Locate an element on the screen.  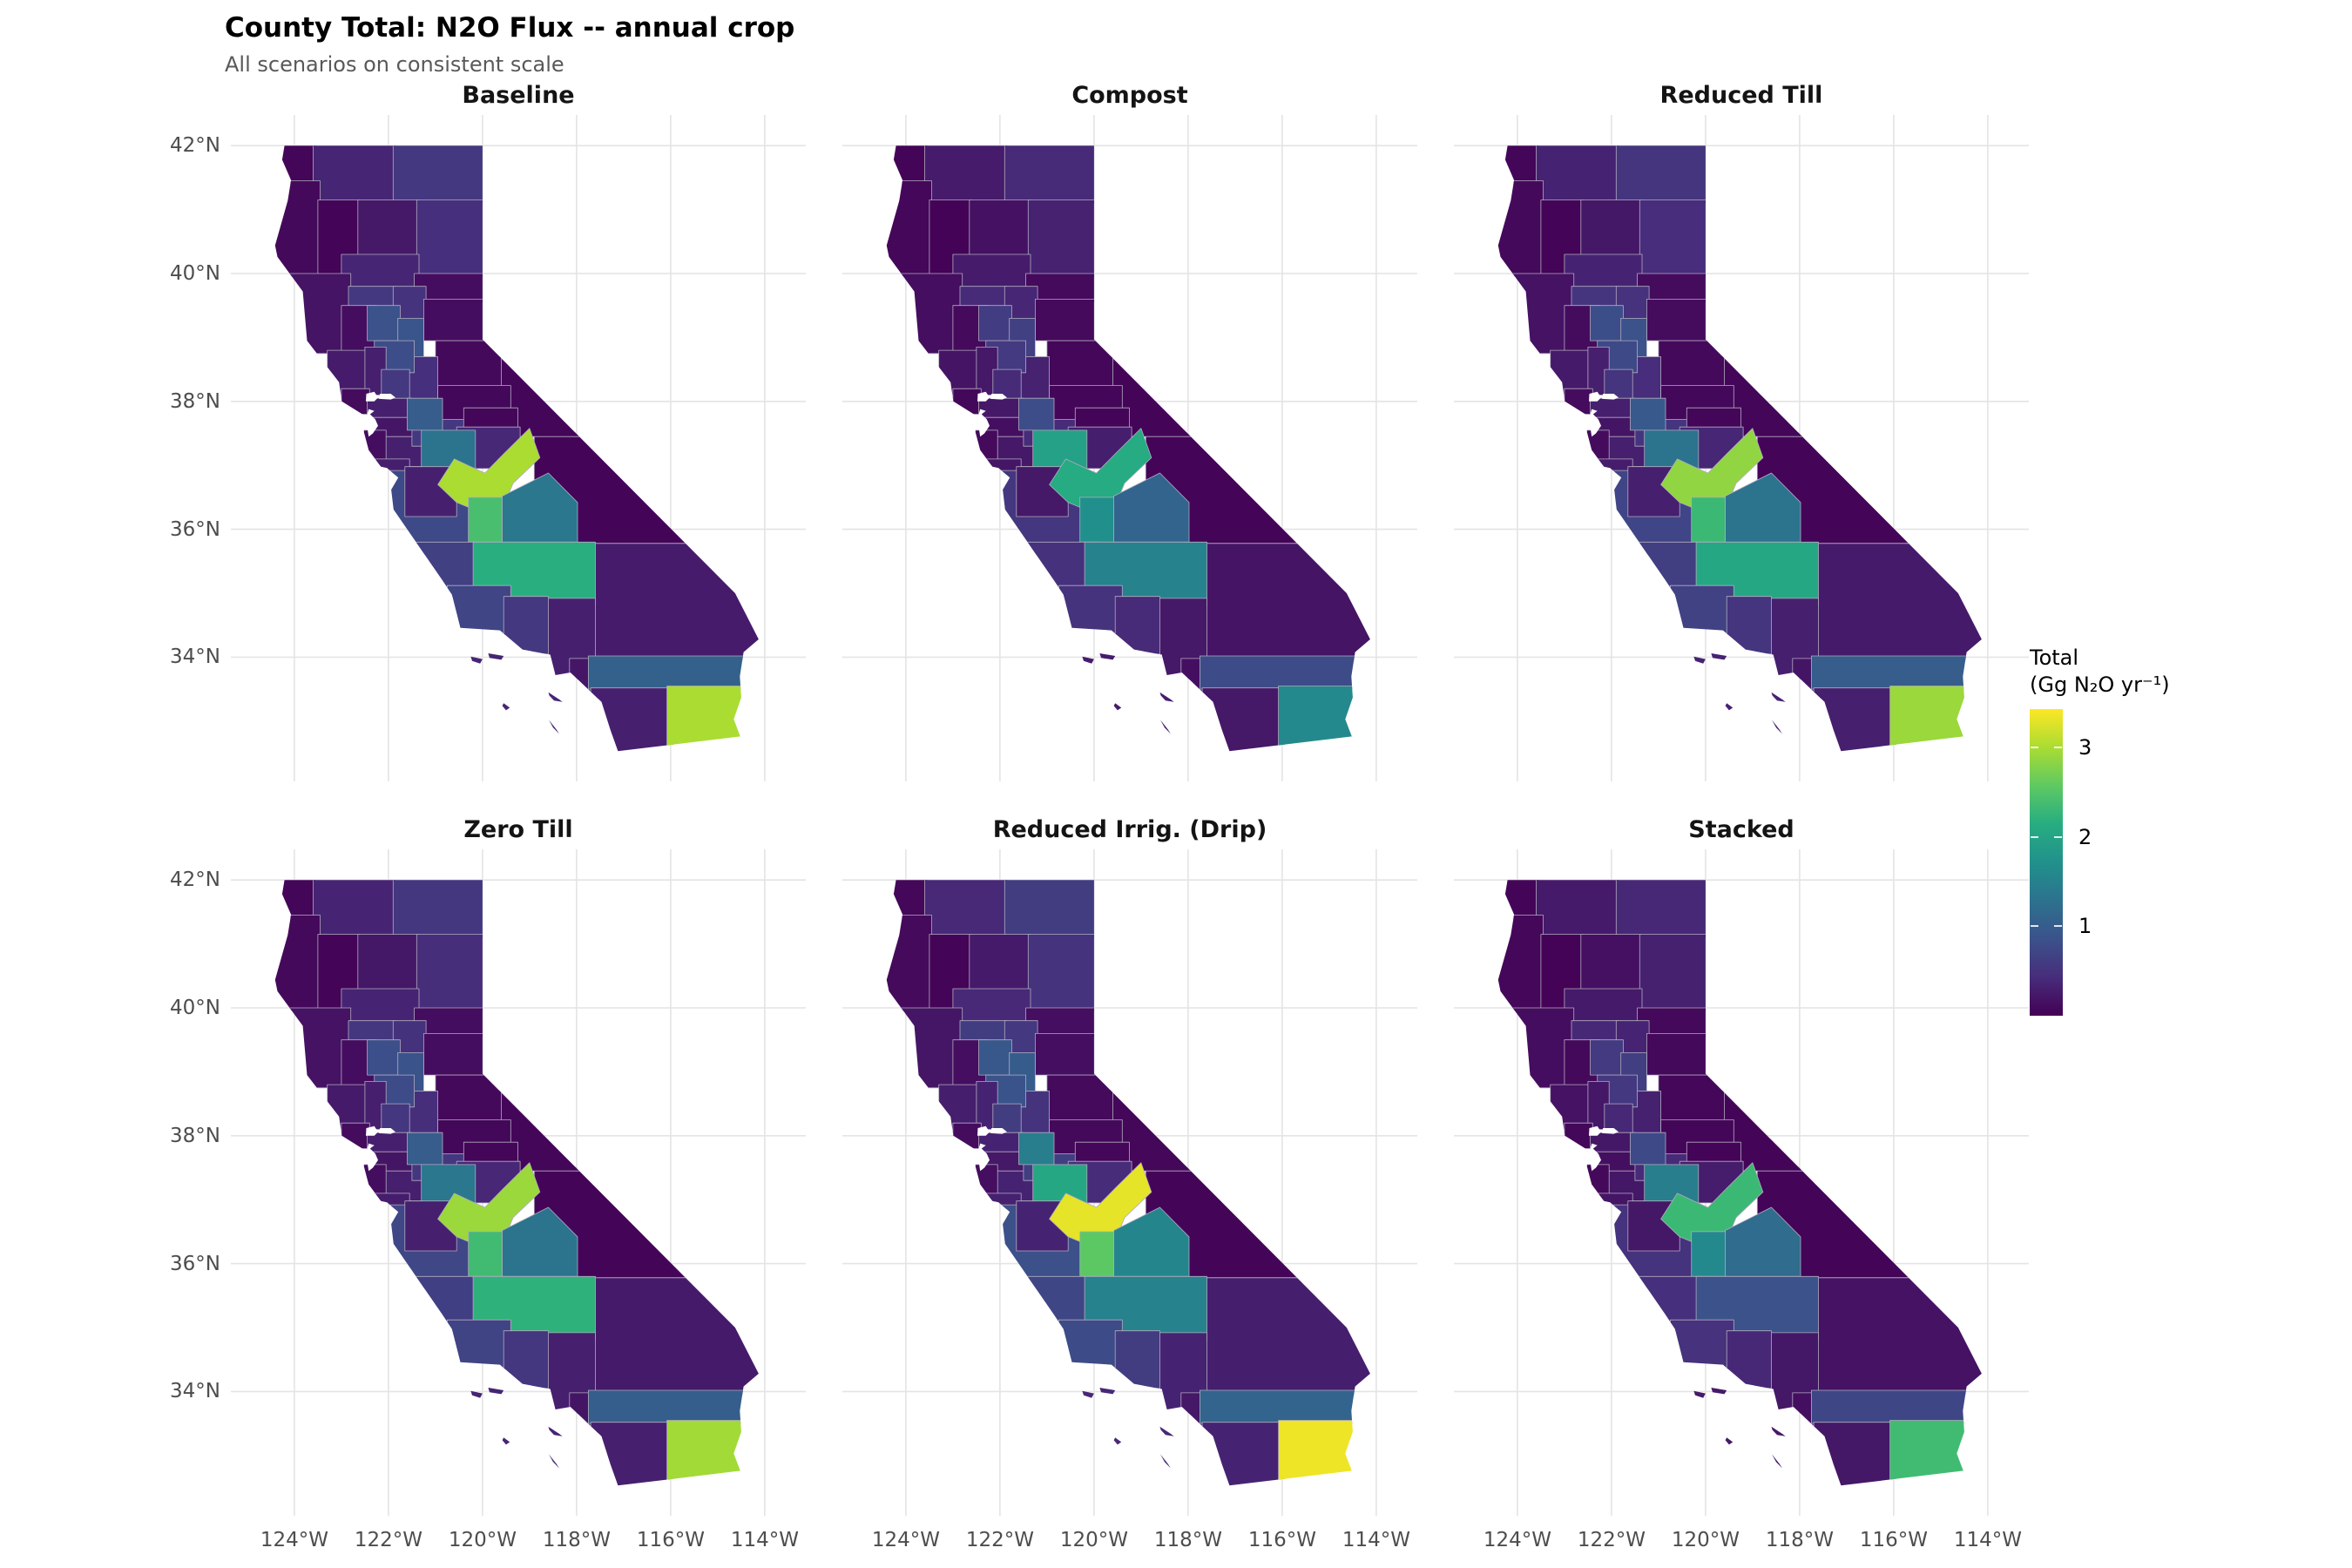
x-axis-tick-label: 120°W is located at coordinates (1705, 1540).